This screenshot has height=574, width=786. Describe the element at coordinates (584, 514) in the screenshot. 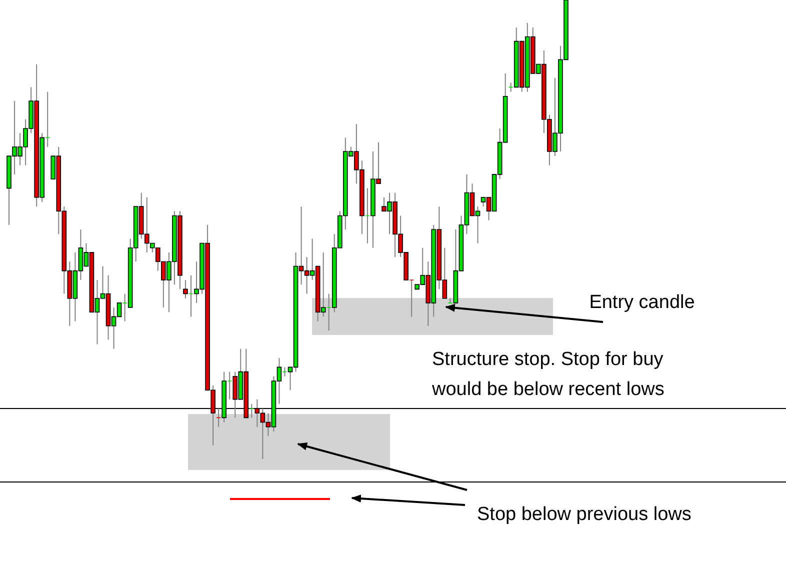

I see `text: Stop below previous lows` at that location.